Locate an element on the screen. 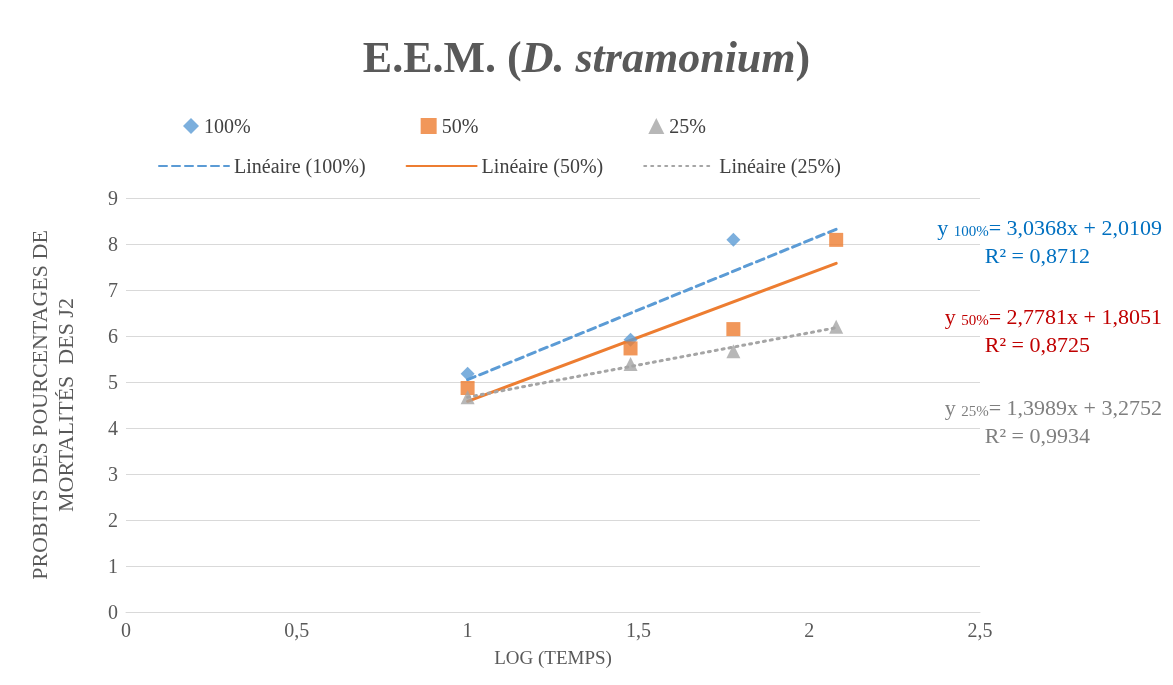 The image size is (1173, 685). y-tick-label: 1 is located at coordinates (113, 566).